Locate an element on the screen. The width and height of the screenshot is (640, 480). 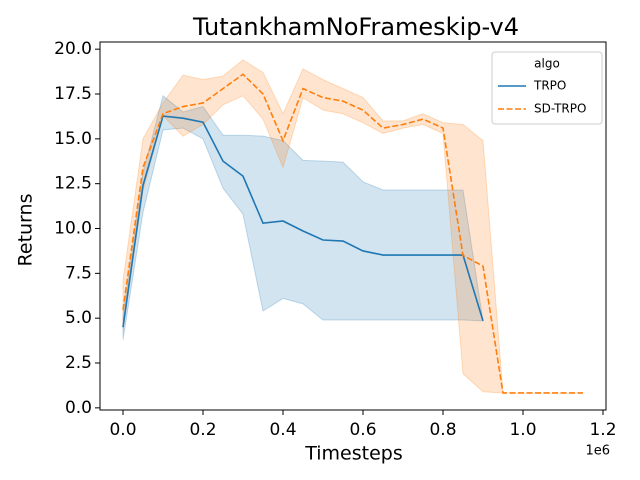
legend-label: TRPO is located at coordinates (549, 86).